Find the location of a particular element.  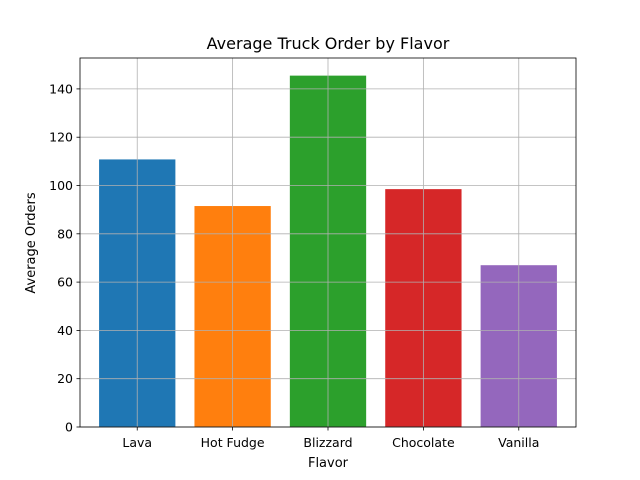

y-tick-label: 60 is located at coordinates (65, 282).